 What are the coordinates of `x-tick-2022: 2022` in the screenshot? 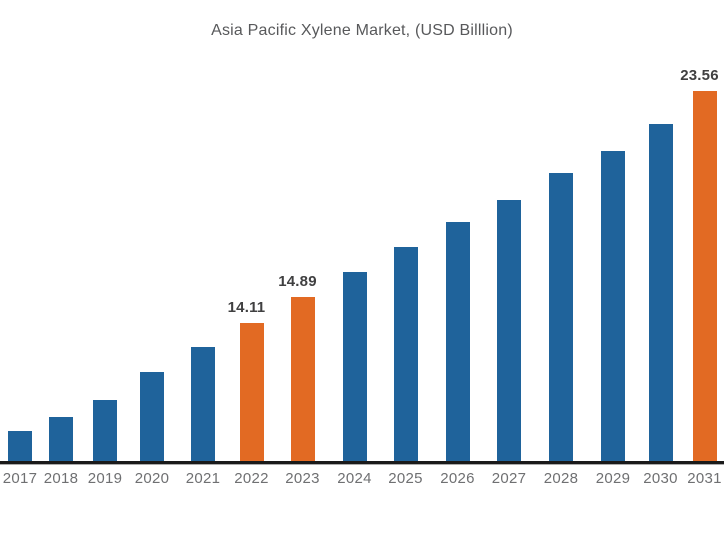 It's located at (251, 478).